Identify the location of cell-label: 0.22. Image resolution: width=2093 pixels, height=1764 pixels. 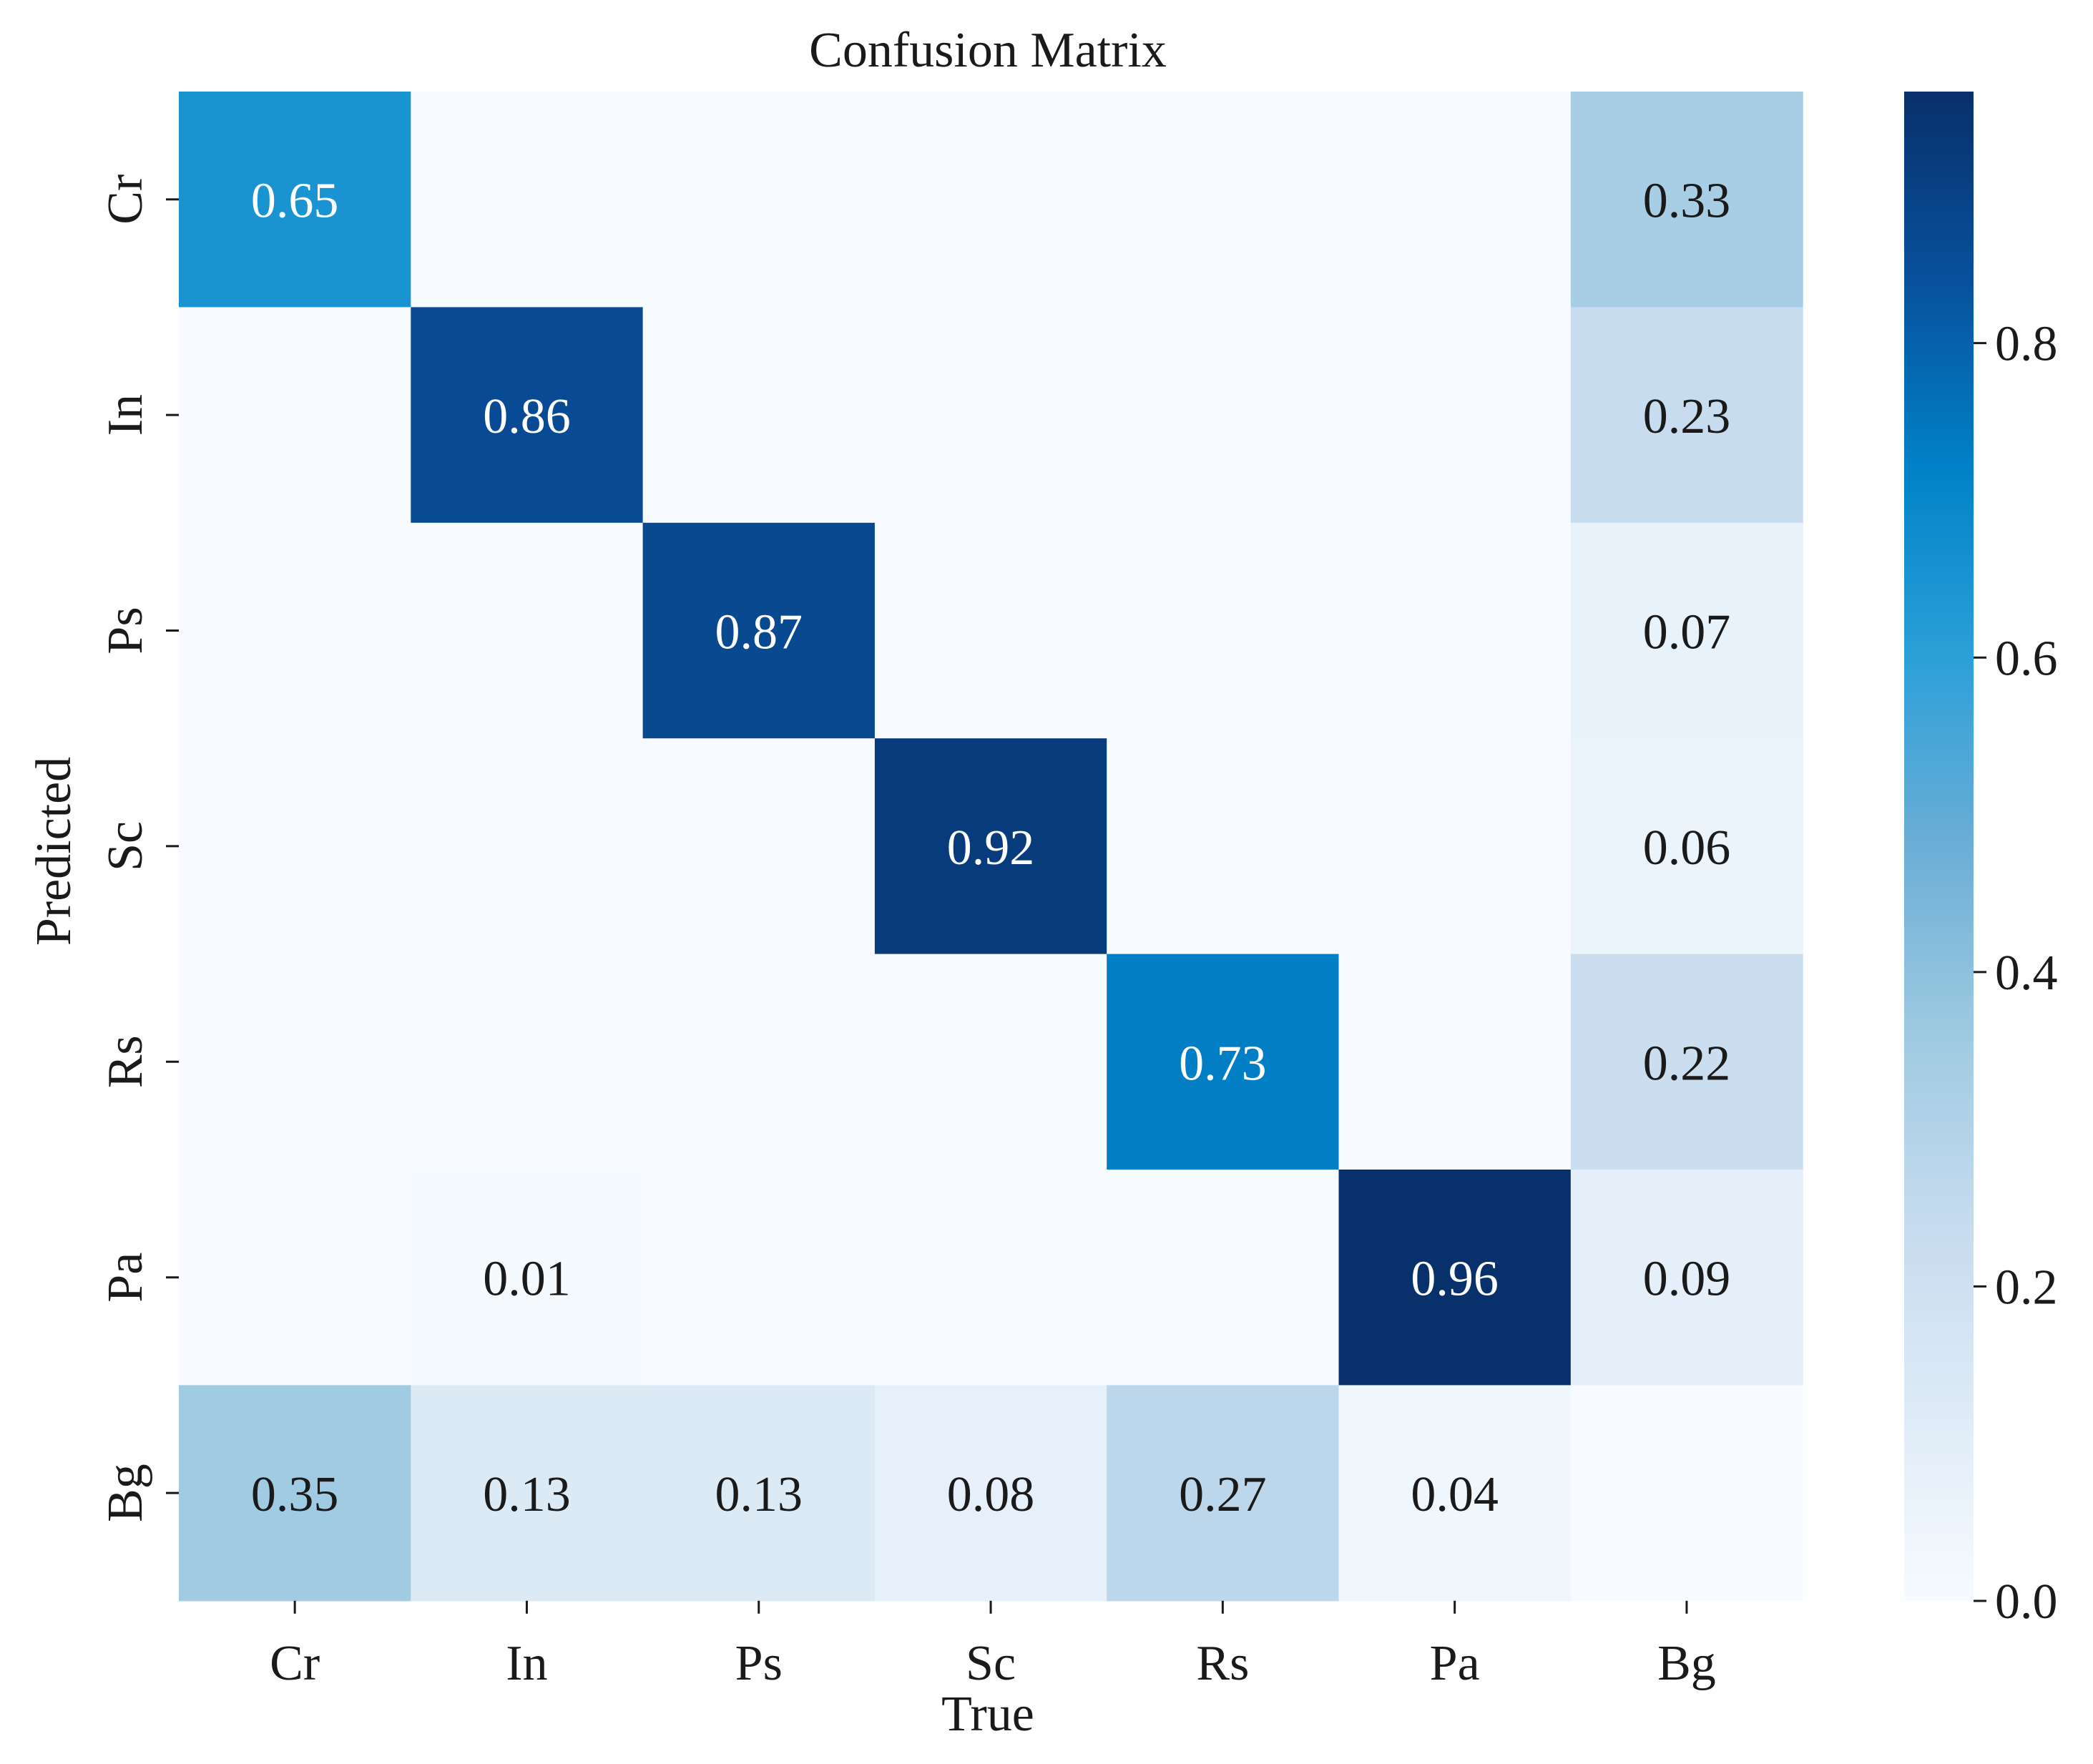
(1687, 1063).